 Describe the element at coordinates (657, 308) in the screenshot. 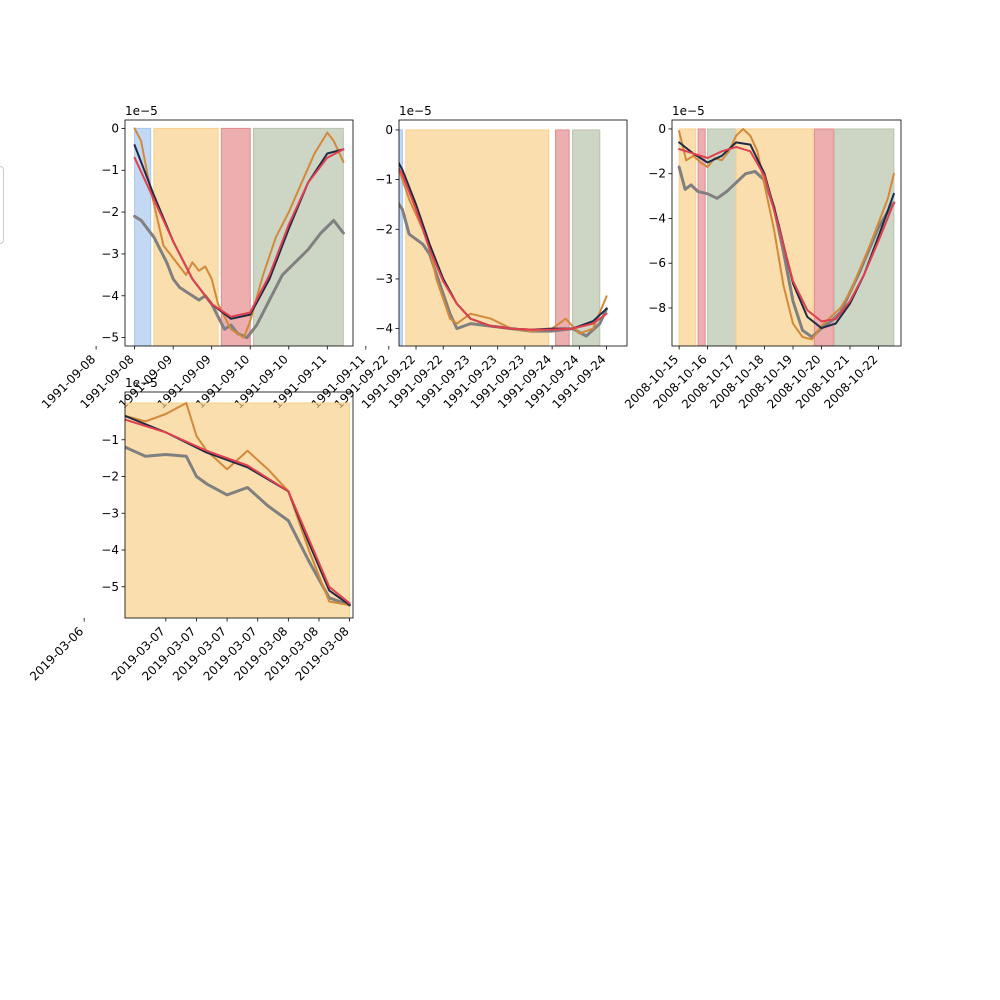

I see `y-tick-label: −8` at that location.